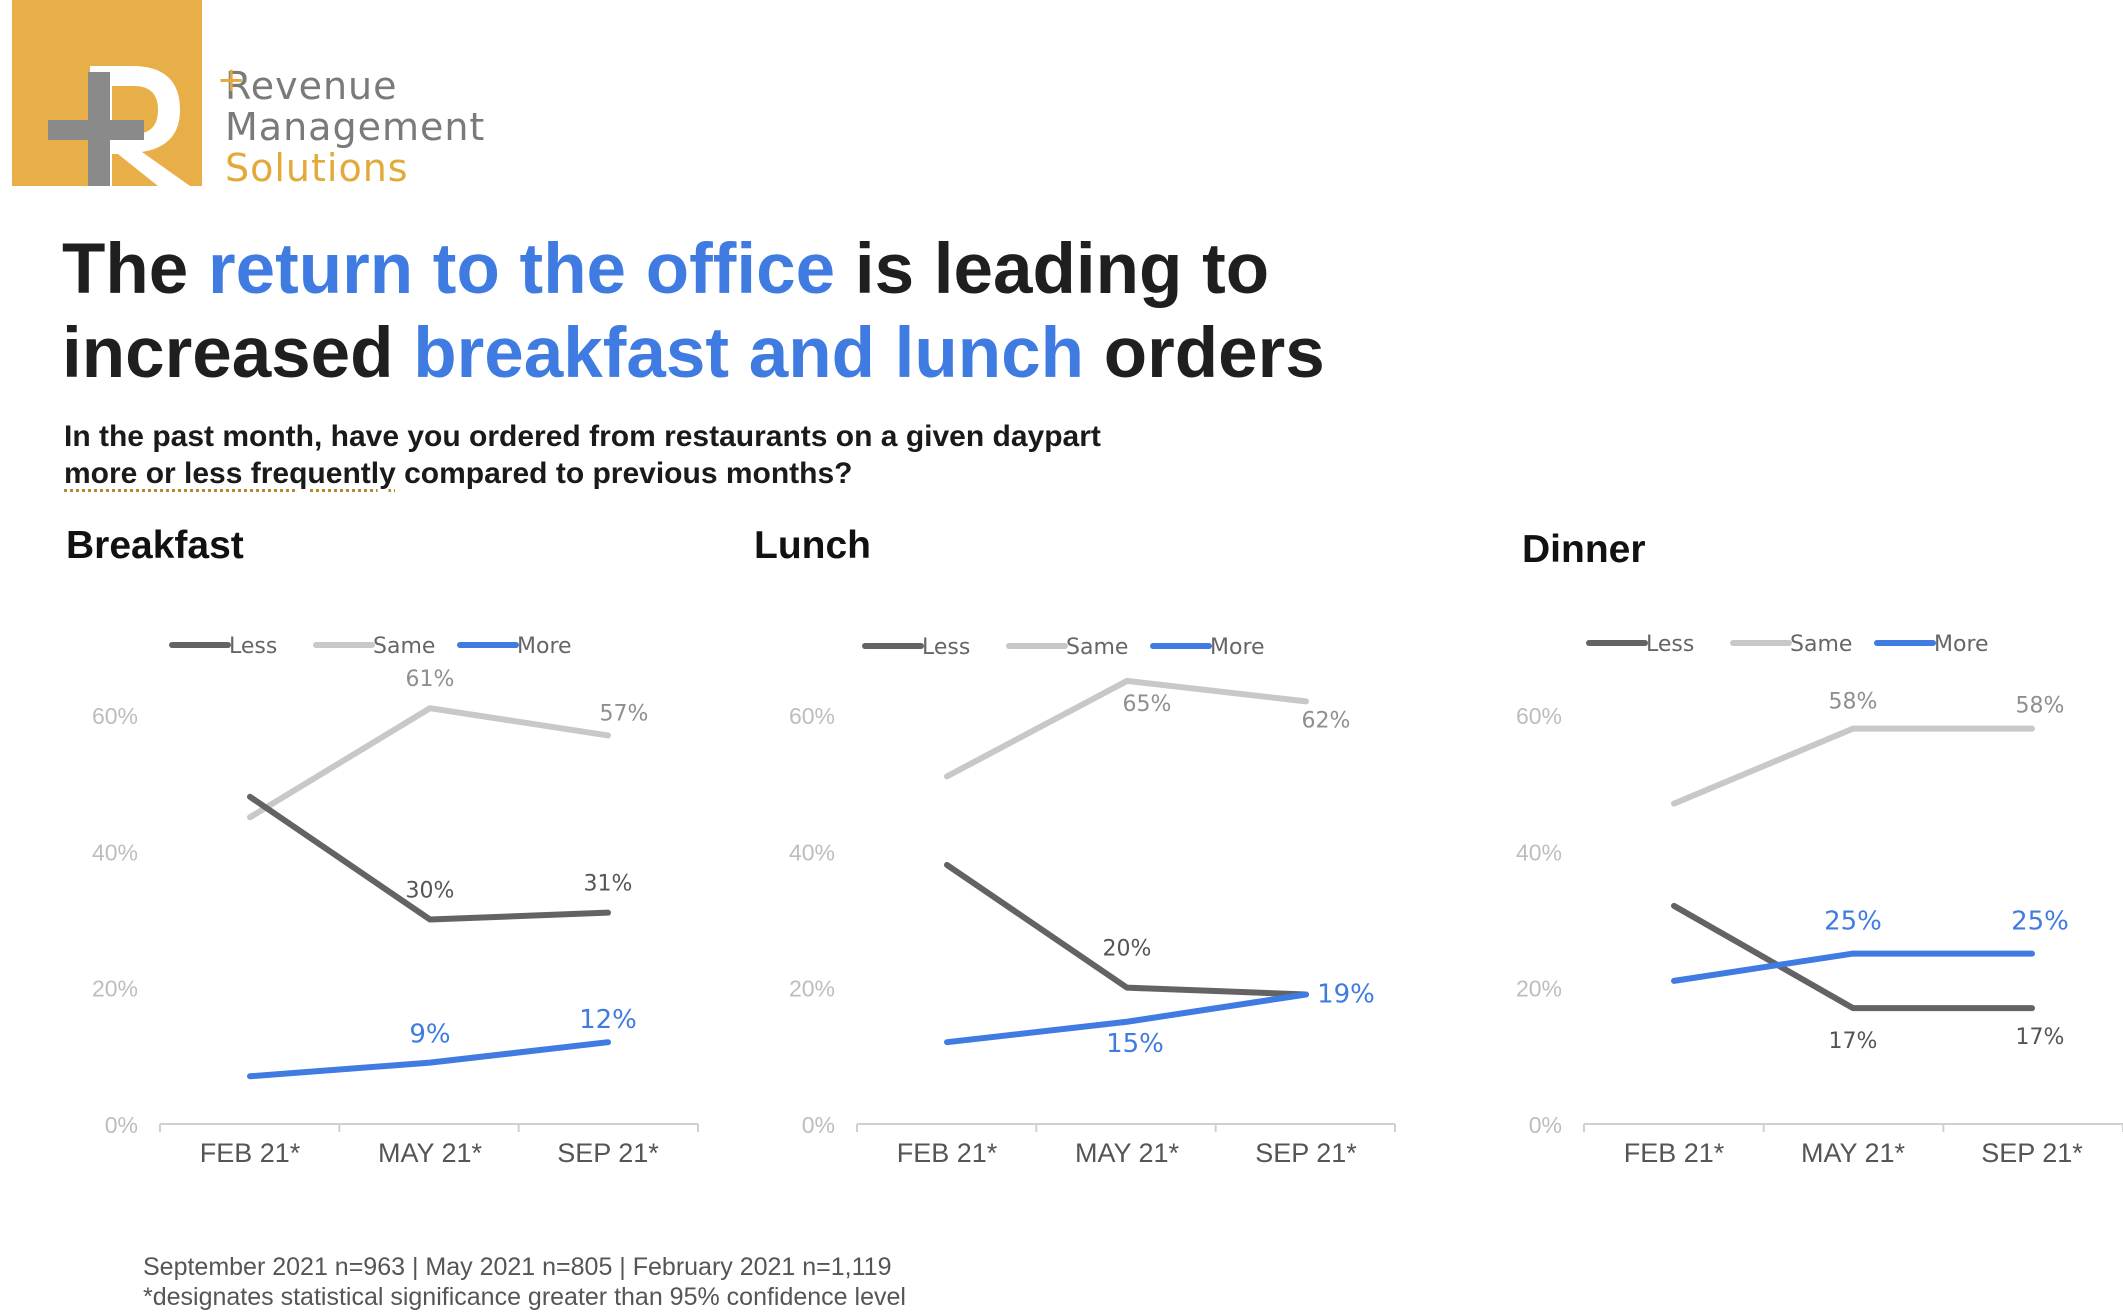 This screenshot has height=1313, width=2123. What do you see at coordinates (317, 168) in the screenshot?
I see `brand-line-3: Solutions` at bounding box center [317, 168].